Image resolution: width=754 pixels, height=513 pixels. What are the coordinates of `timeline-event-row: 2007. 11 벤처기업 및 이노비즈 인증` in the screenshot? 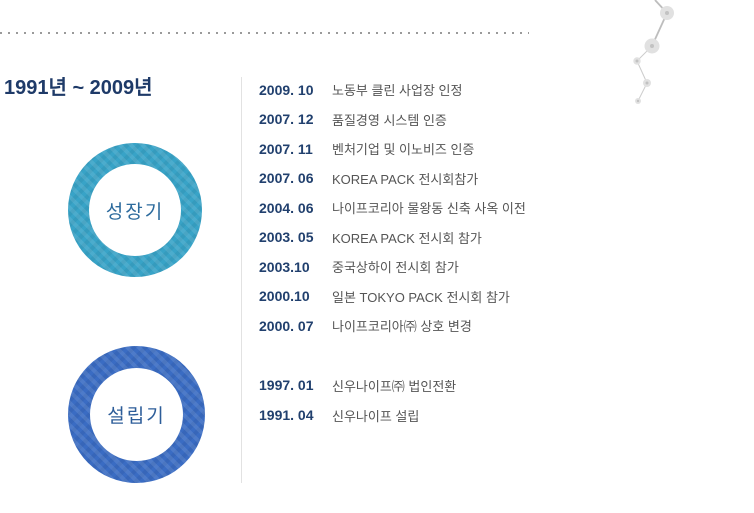 It's located at (494, 149).